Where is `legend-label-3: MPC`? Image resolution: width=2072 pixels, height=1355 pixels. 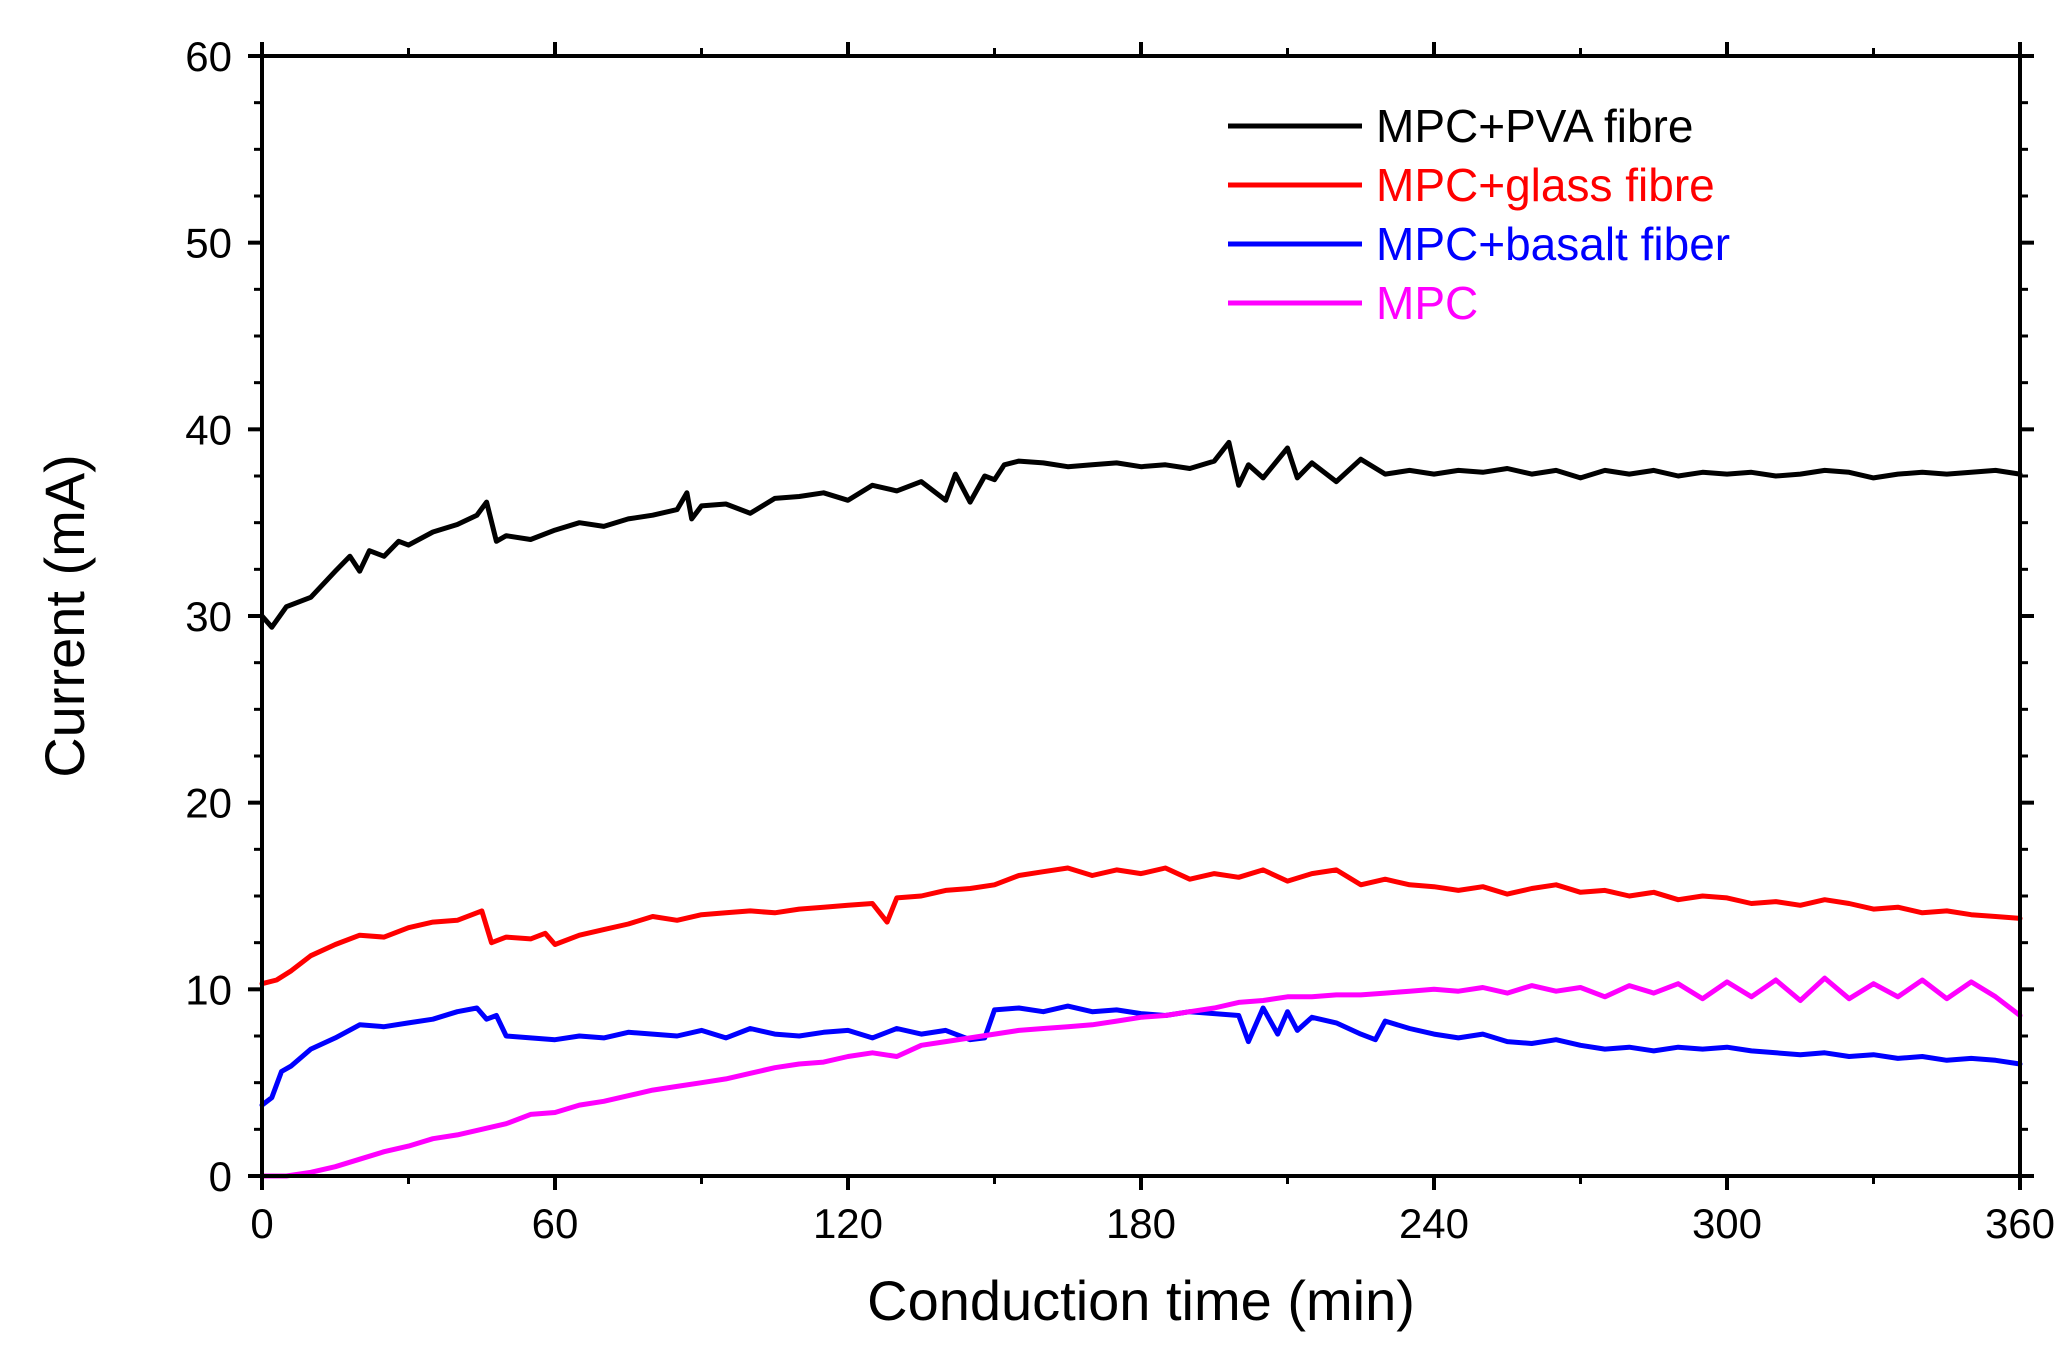
legend-label-3: MPC is located at coordinates (1427, 303).